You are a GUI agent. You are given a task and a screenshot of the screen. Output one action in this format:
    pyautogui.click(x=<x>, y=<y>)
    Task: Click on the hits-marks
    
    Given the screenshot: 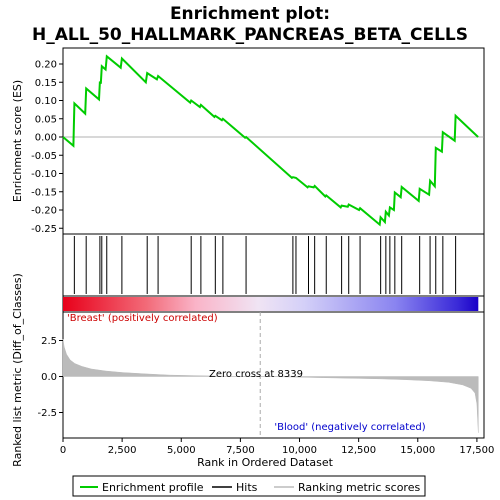 What is the action you would take?
    pyautogui.click(x=265, y=265)
    